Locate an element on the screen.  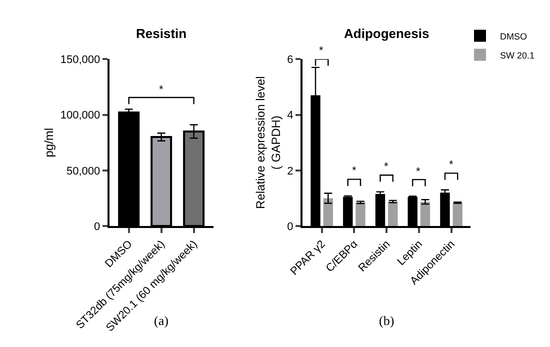
y-tick-label: 4 is located at coordinates (290, 116).